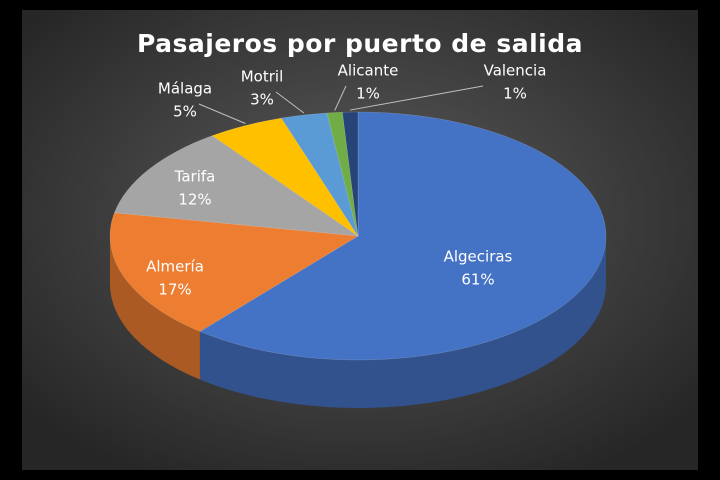  I want to click on slice-value-label: 12%, so click(194, 200).